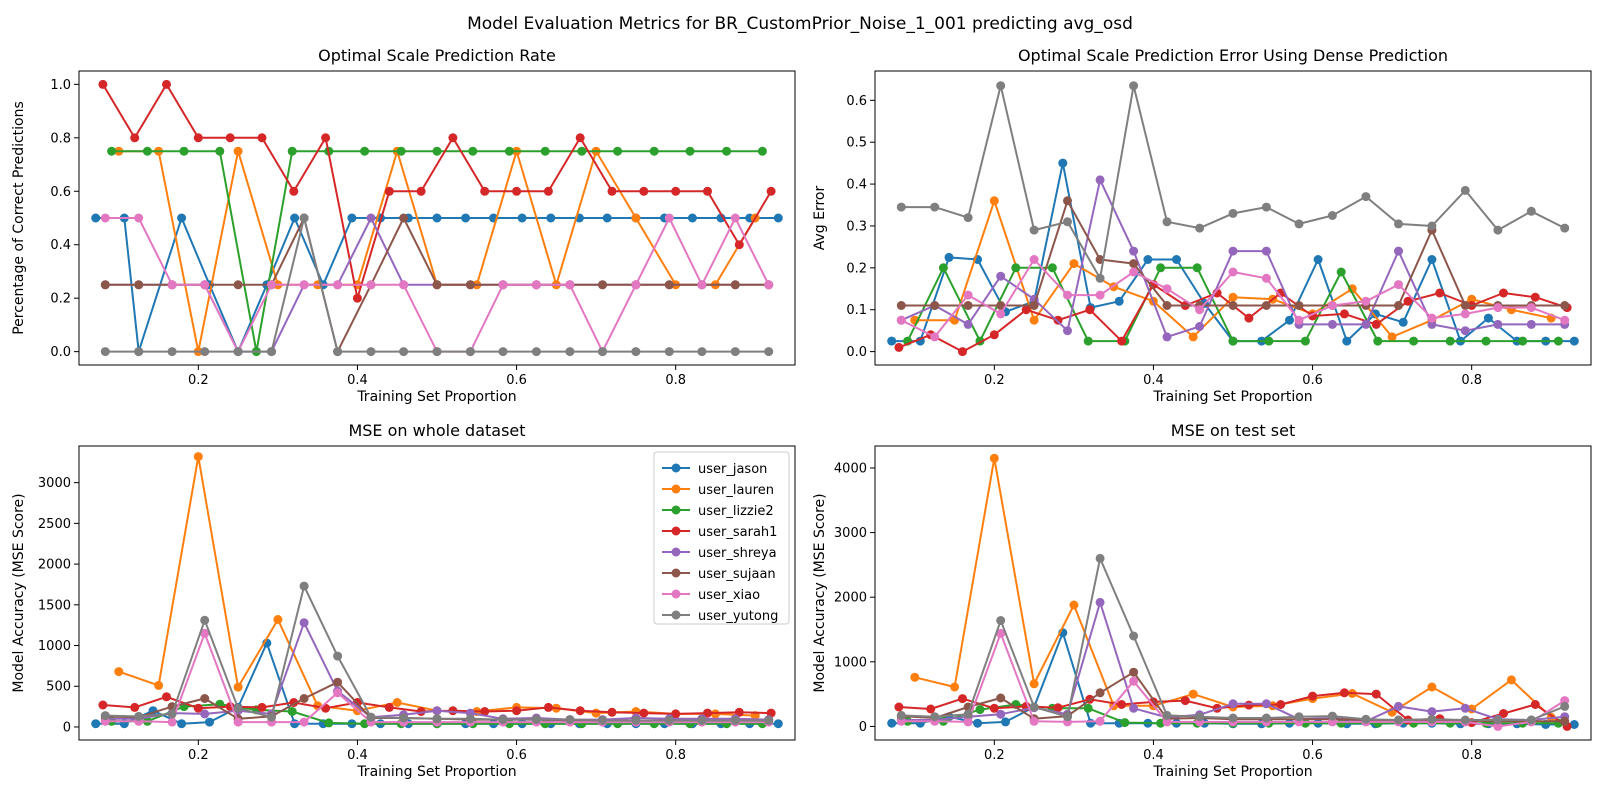 Image resolution: width=1600 pixels, height=800 pixels. I want to click on y-tick-label: 0.0, so click(856, 352).